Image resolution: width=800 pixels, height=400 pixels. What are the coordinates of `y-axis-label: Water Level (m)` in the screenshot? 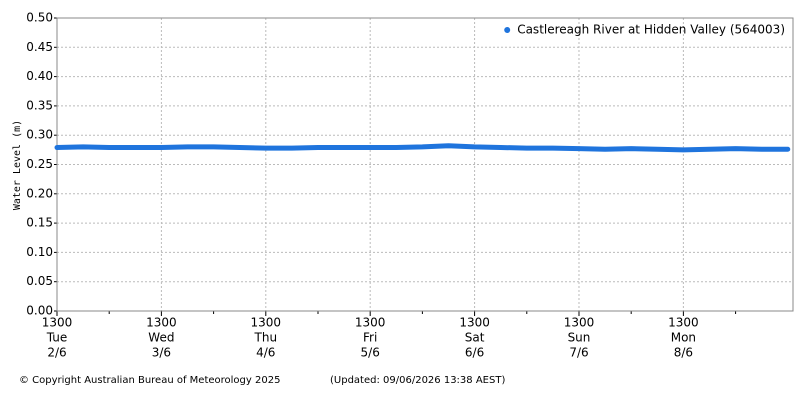 It's located at (17, 165).